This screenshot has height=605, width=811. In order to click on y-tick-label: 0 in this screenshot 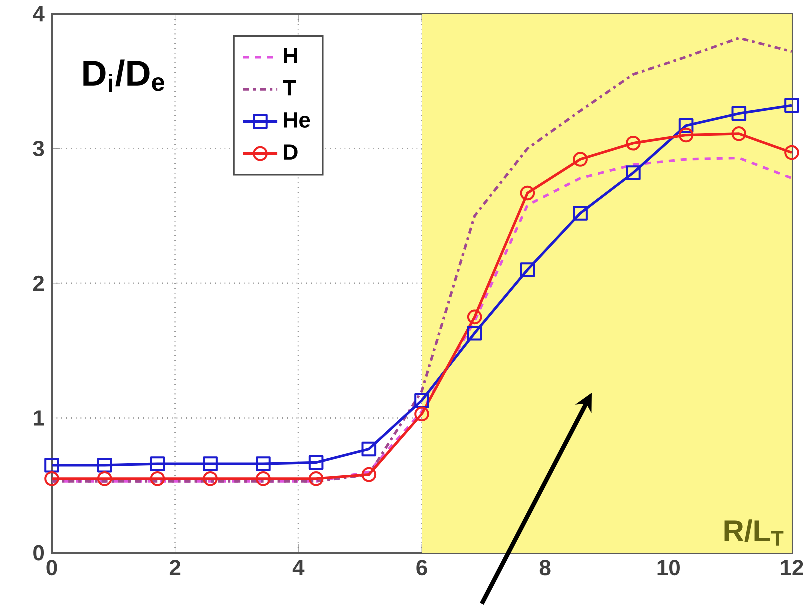, I will do `click(39, 553)`.